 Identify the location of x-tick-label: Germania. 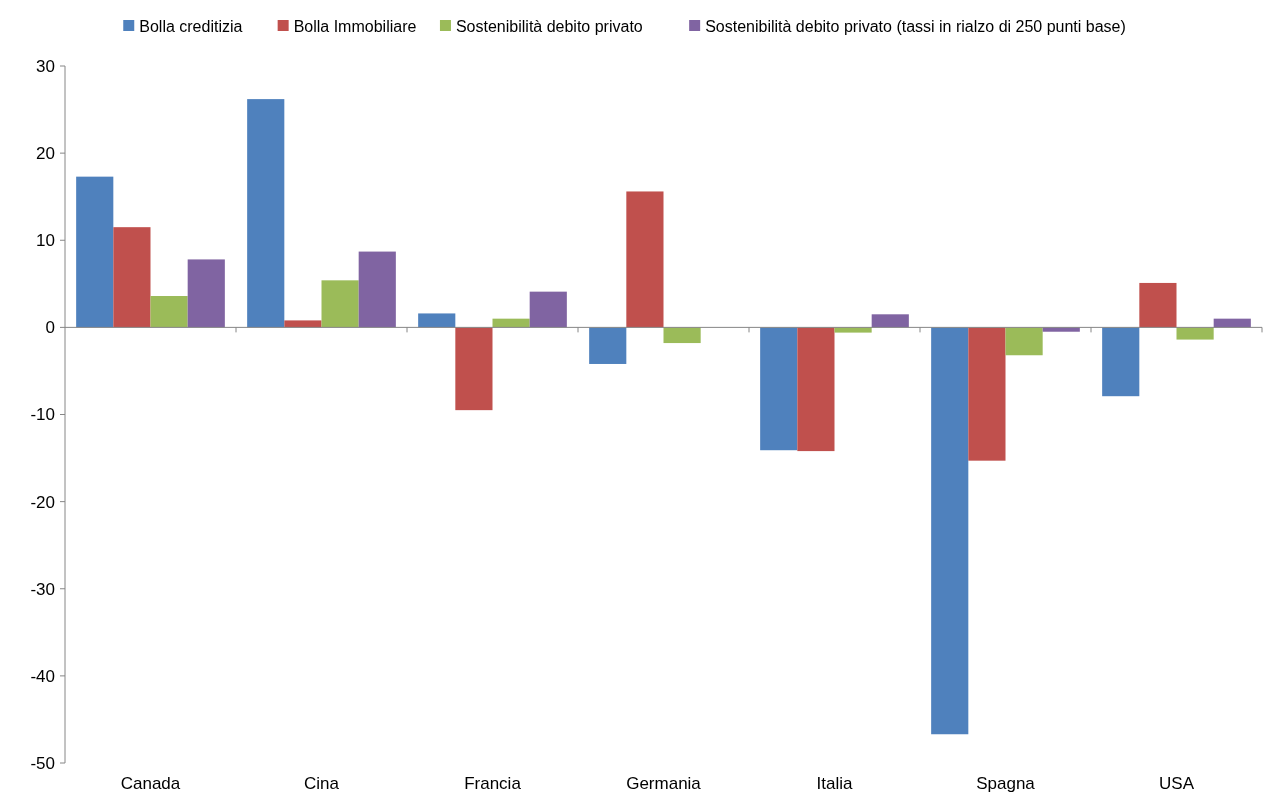
(664, 783).